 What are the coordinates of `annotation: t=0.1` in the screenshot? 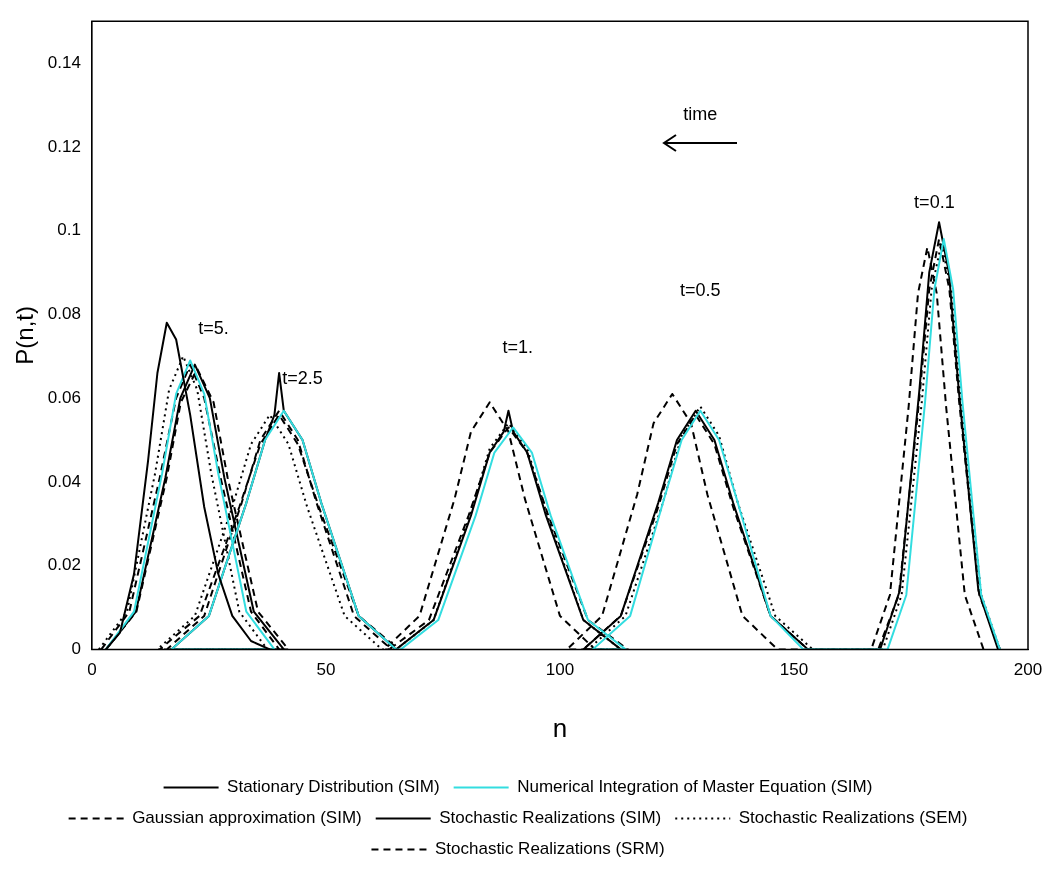 It's located at (934, 202).